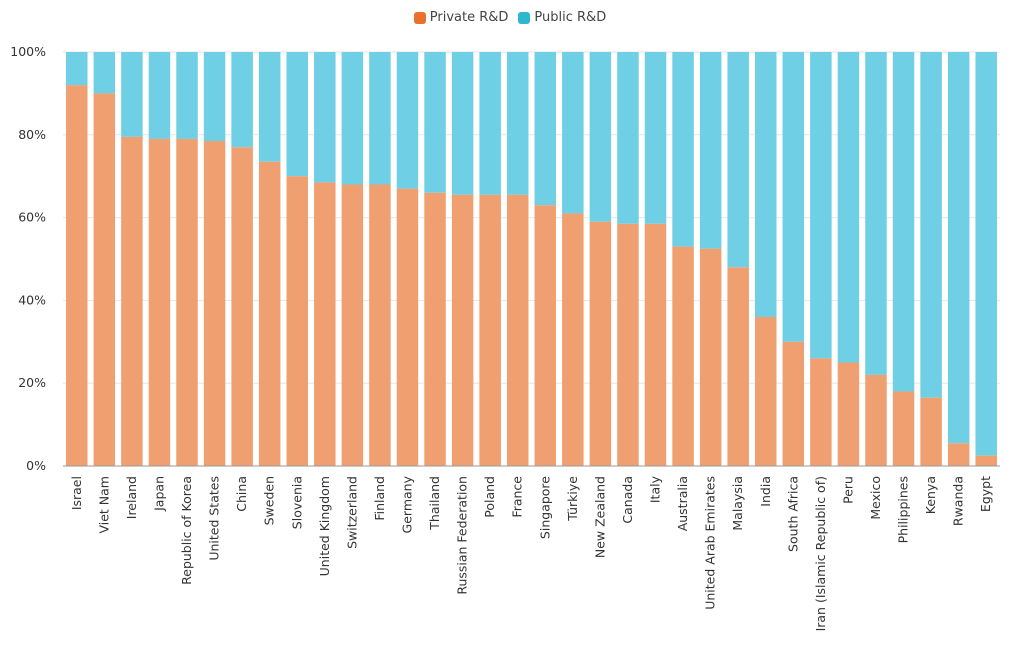 This screenshot has height=650, width=1020. What do you see at coordinates (572, 499) in the screenshot?
I see `x-tick-label: Türkiye` at bounding box center [572, 499].